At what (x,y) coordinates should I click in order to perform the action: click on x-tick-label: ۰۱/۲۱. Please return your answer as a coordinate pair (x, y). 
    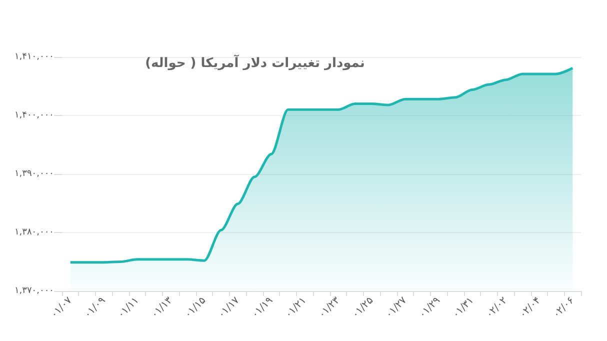
    Looking at the image, I should click on (296, 307).